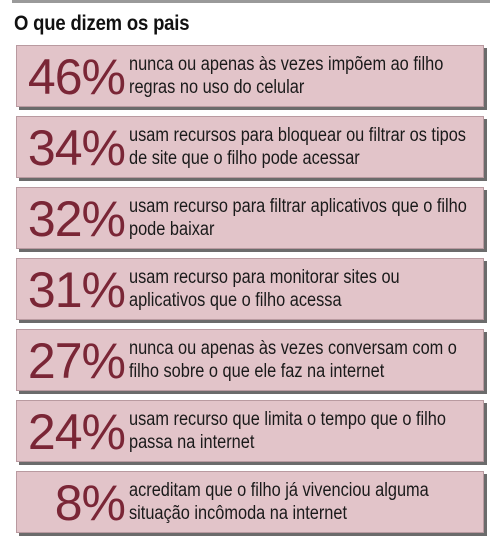  Describe the element at coordinates (76, 290) in the screenshot. I see `stat-percent: 31%` at that location.